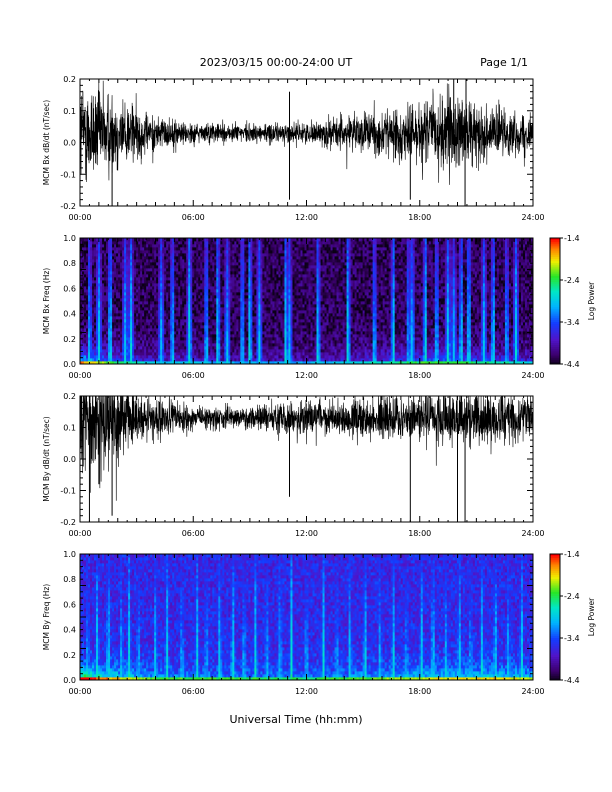 The width and height of the screenshot is (612, 792). I want to click on colorbar-frame, so click(555, 617).